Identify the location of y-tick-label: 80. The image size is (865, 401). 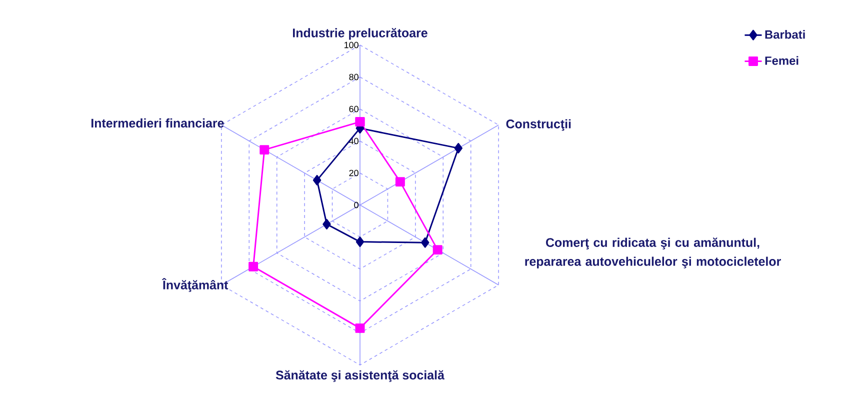
(353, 77).